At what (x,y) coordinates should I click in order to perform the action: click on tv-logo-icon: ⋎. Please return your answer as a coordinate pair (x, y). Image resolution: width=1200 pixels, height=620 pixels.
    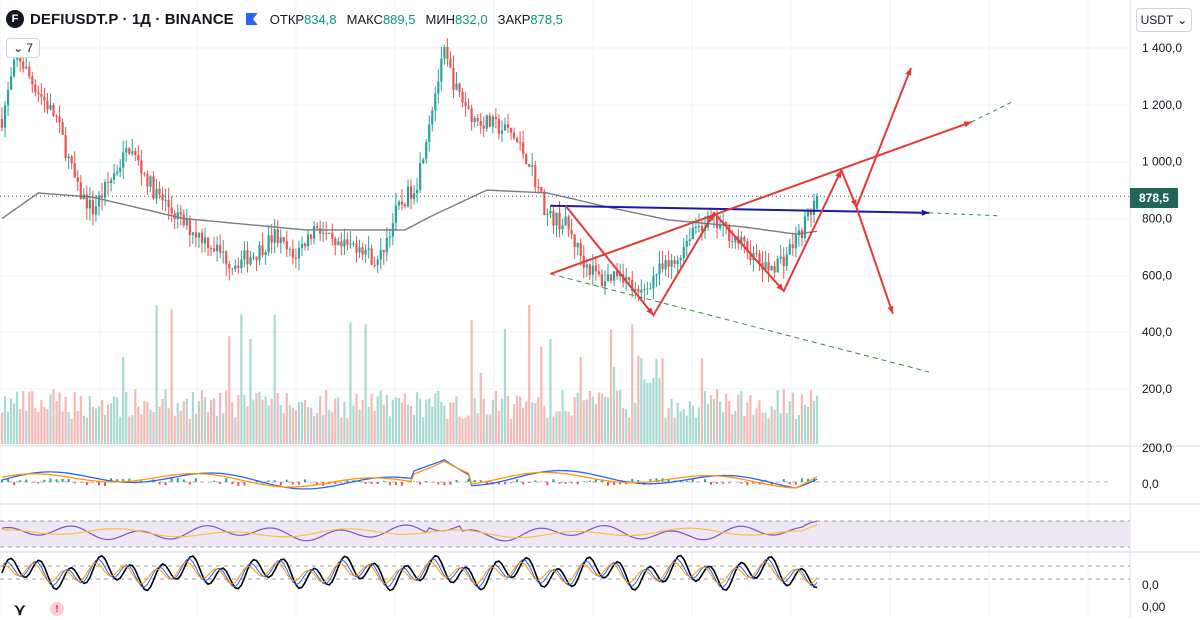
    Looking at the image, I should click on (20, 610).